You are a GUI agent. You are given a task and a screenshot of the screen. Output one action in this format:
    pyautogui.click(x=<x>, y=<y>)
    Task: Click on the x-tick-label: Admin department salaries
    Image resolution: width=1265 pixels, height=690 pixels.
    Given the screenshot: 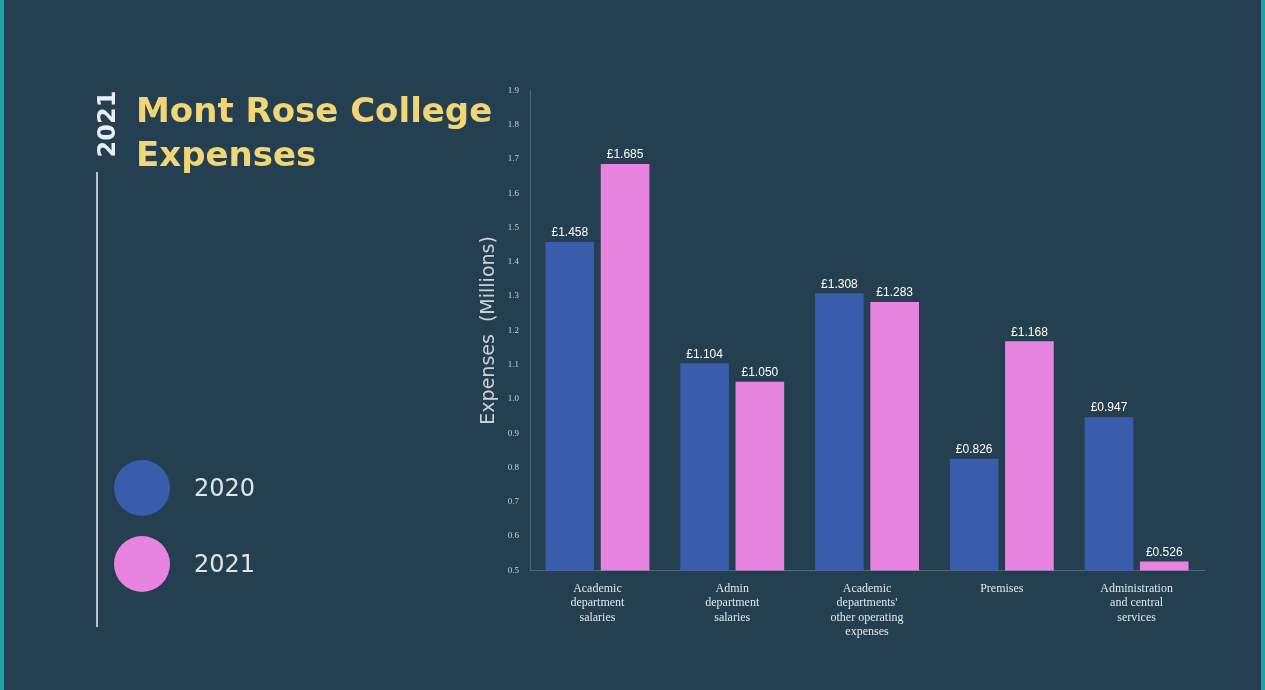 What is the action you would take?
    pyautogui.click(x=732, y=602)
    